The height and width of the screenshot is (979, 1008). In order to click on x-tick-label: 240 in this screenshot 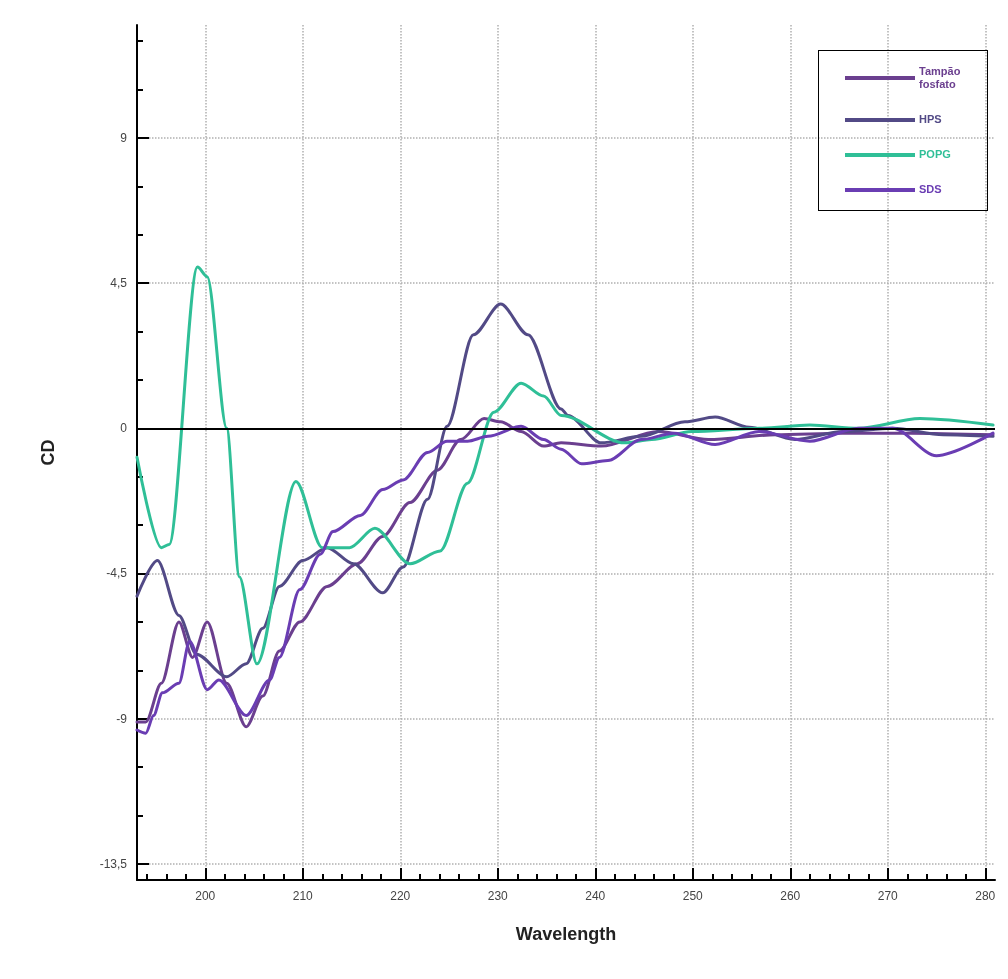, I will do `click(595, 896)`.